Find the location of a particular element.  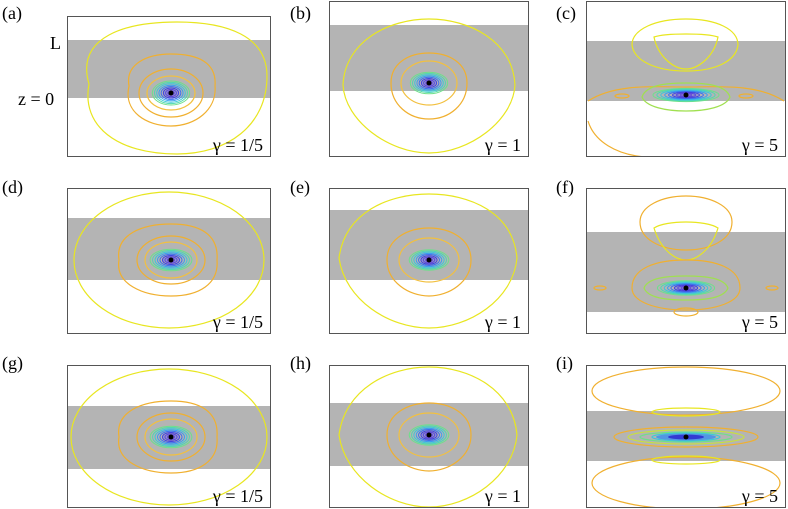

gamma-label-b: γ = 1 is located at coordinates (502, 145).